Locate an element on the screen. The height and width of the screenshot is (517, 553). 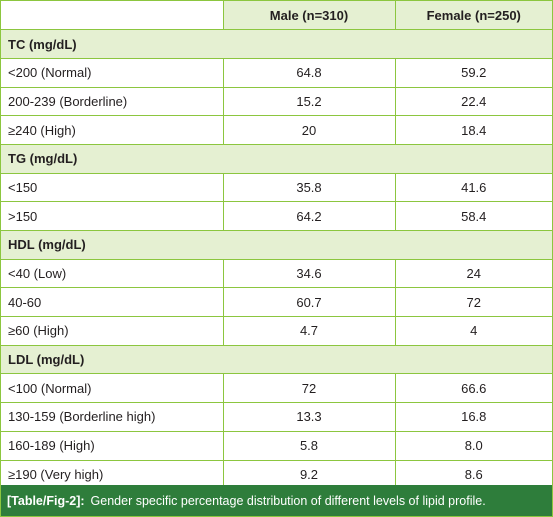
section-title: HDL (mg/dL) is located at coordinates (112, 245).